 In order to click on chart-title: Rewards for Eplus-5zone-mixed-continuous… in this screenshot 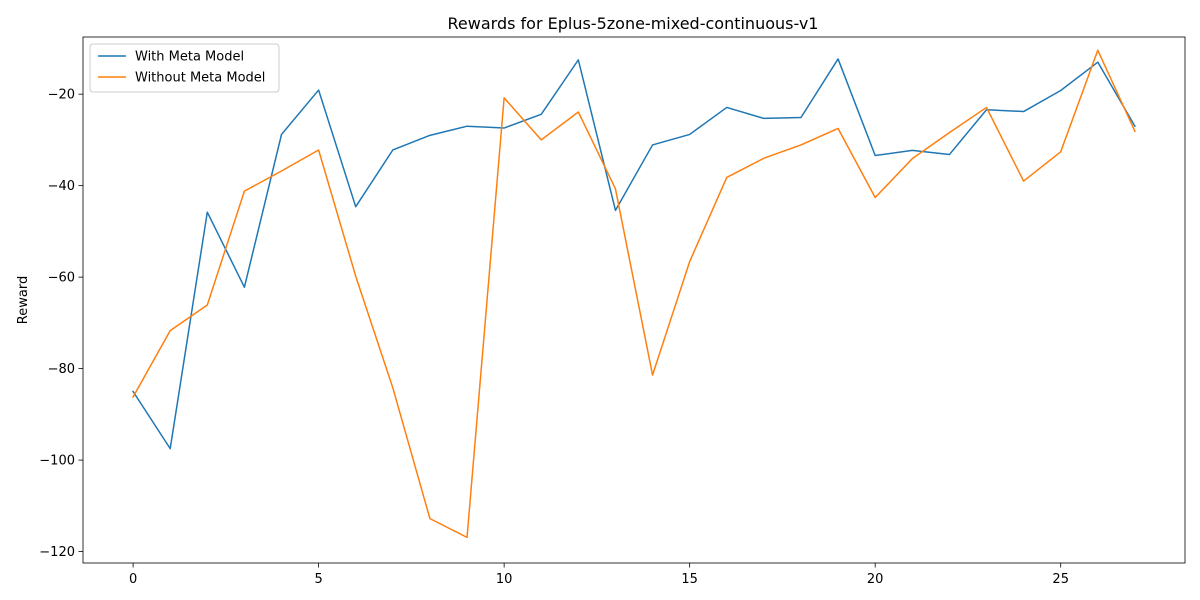, I will do `click(633, 23)`.